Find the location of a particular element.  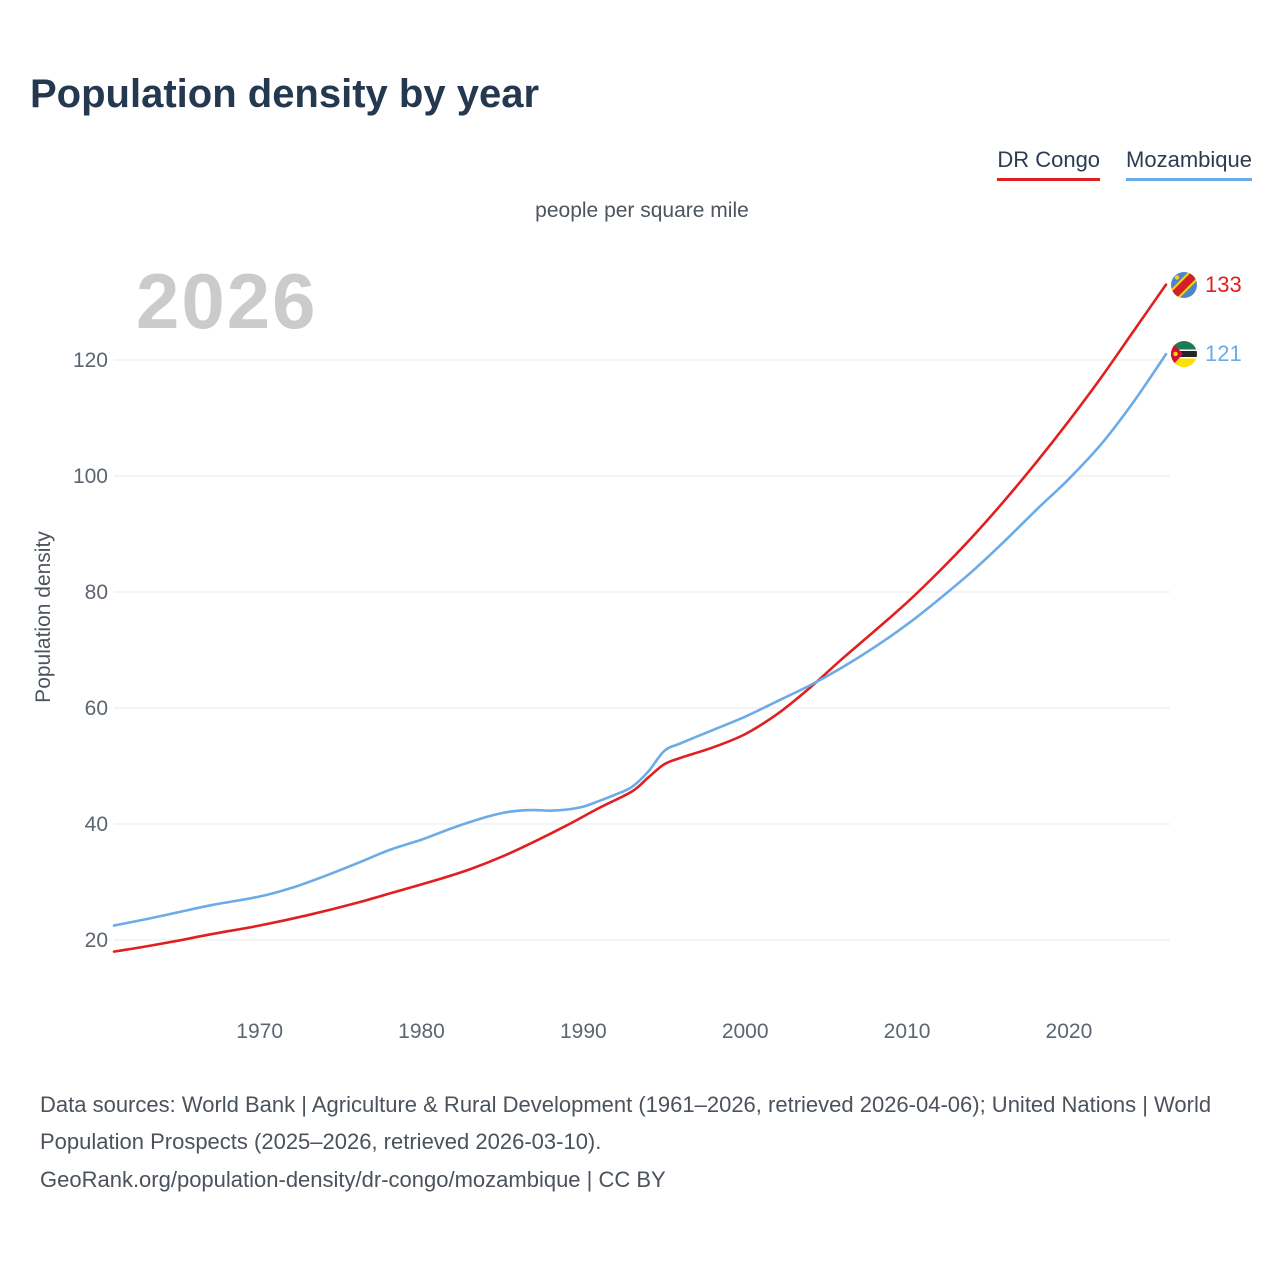

legend-item-dr-congo: DR Congo is located at coordinates (1049, 164).